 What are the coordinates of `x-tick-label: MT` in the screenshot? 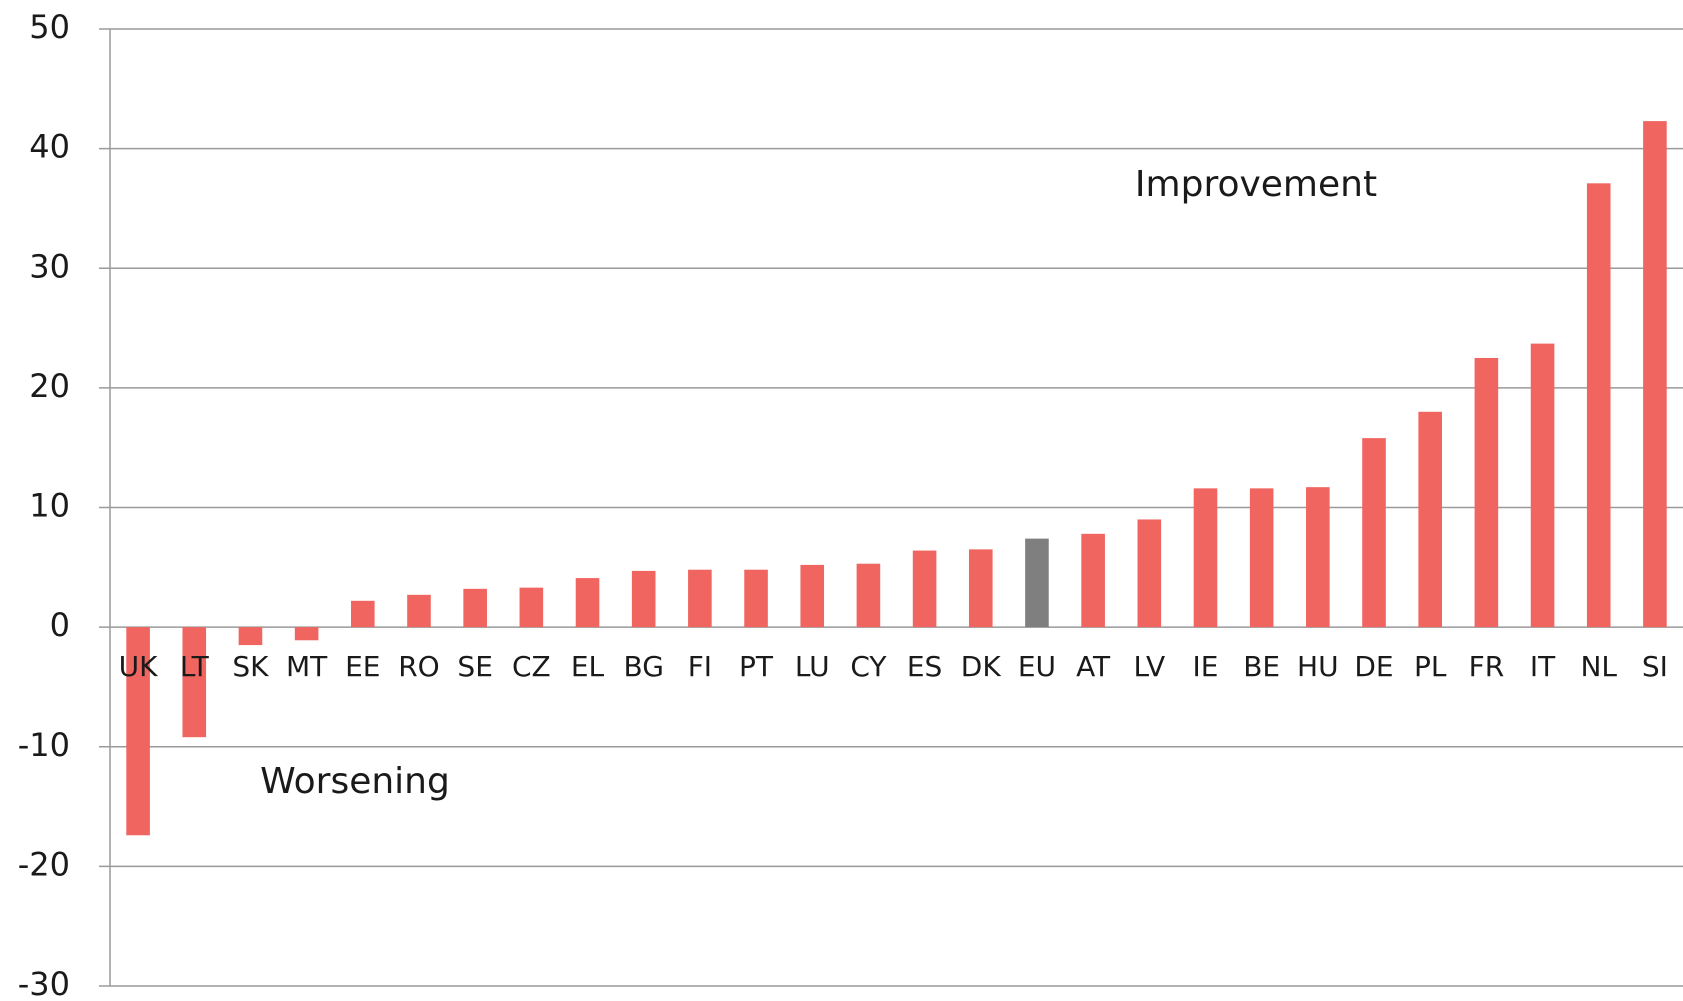 It's located at (307, 666).